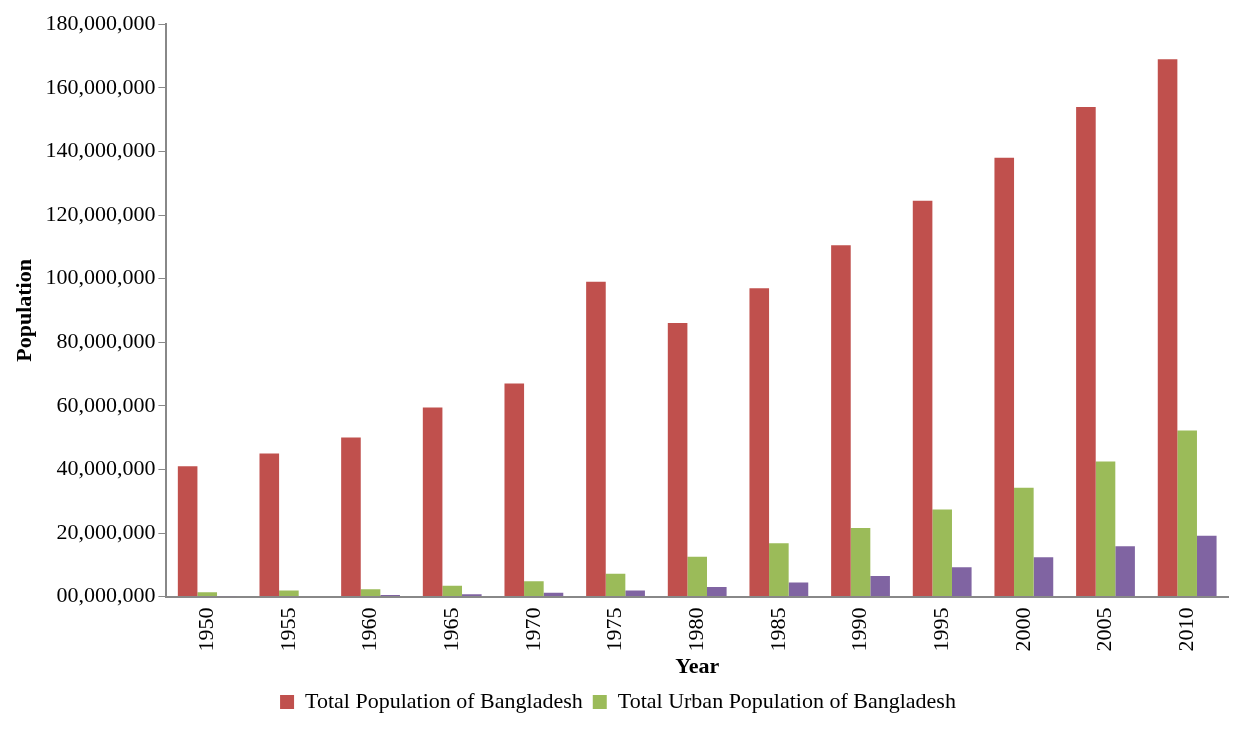 This screenshot has width=1248, height=734. Describe the element at coordinates (532, 629) in the screenshot. I see `x-tick-label: 1970` at that location.